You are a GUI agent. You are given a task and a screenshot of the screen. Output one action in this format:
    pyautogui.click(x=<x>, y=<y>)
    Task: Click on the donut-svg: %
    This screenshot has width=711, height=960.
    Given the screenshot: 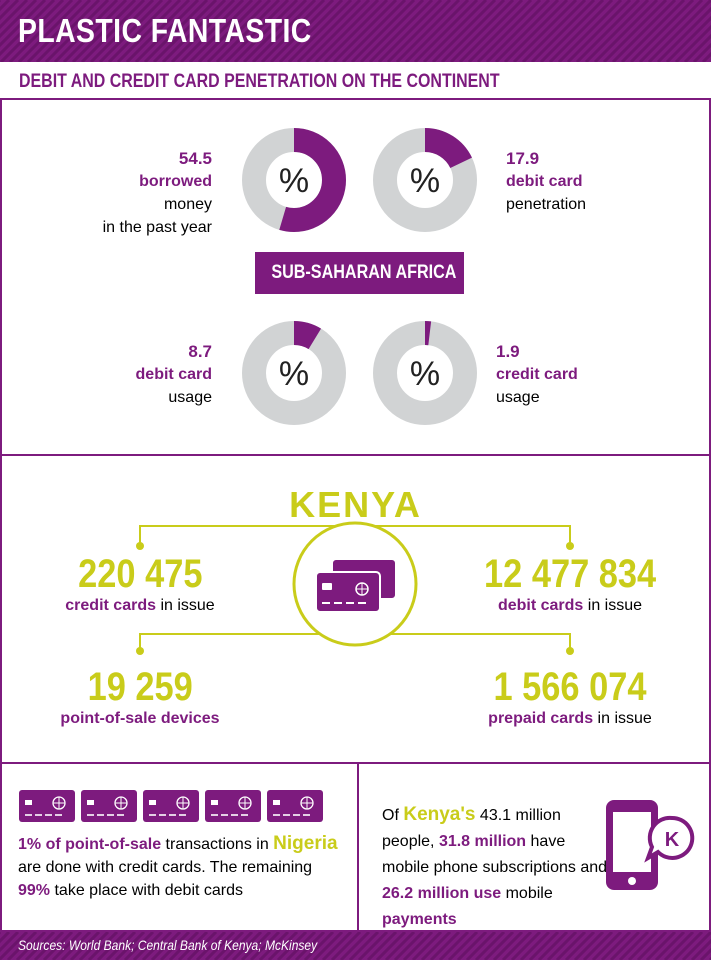 What is the action you would take?
    pyautogui.click(x=425, y=373)
    